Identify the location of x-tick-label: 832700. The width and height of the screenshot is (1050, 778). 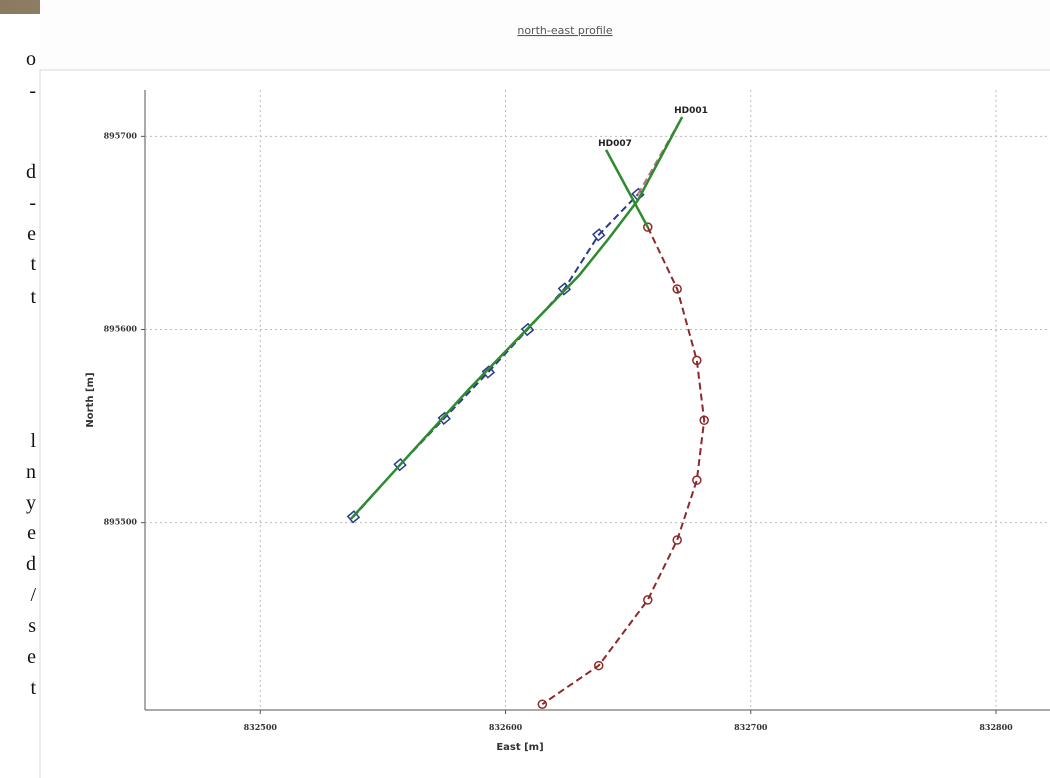
(751, 727).